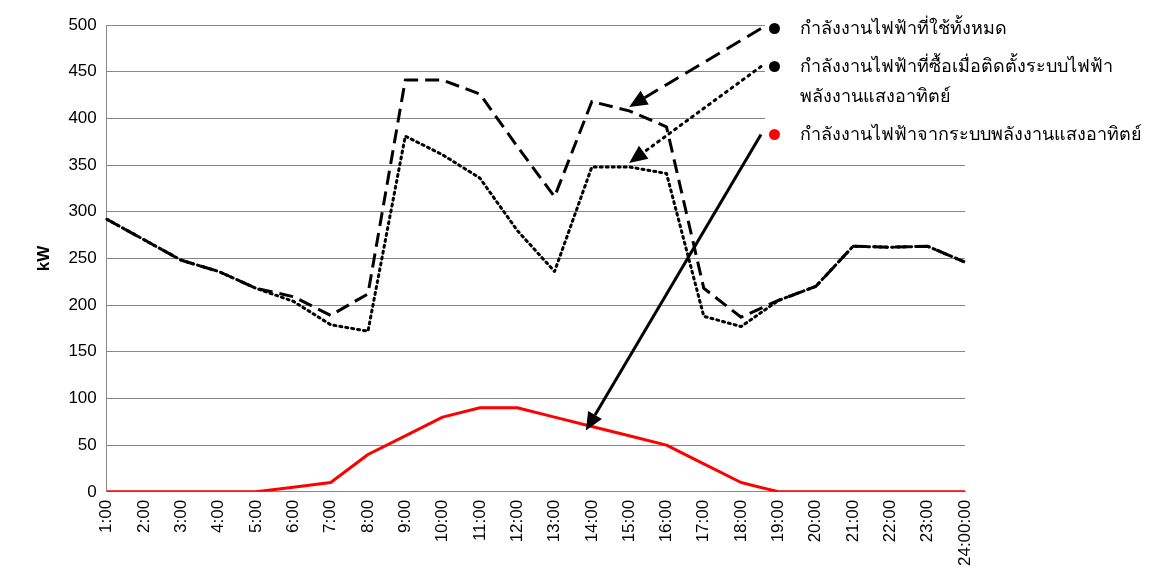 The image size is (1168, 582). Describe the element at coordinates (43, 258) in the screenshot. I see `y-axis-title: kW` at that location.